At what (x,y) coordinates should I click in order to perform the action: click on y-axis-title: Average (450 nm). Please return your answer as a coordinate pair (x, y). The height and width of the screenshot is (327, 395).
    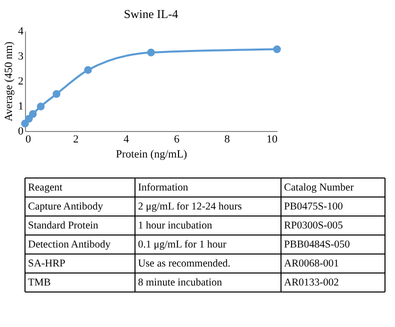
    Looking at the image, I should click on (9, 81).